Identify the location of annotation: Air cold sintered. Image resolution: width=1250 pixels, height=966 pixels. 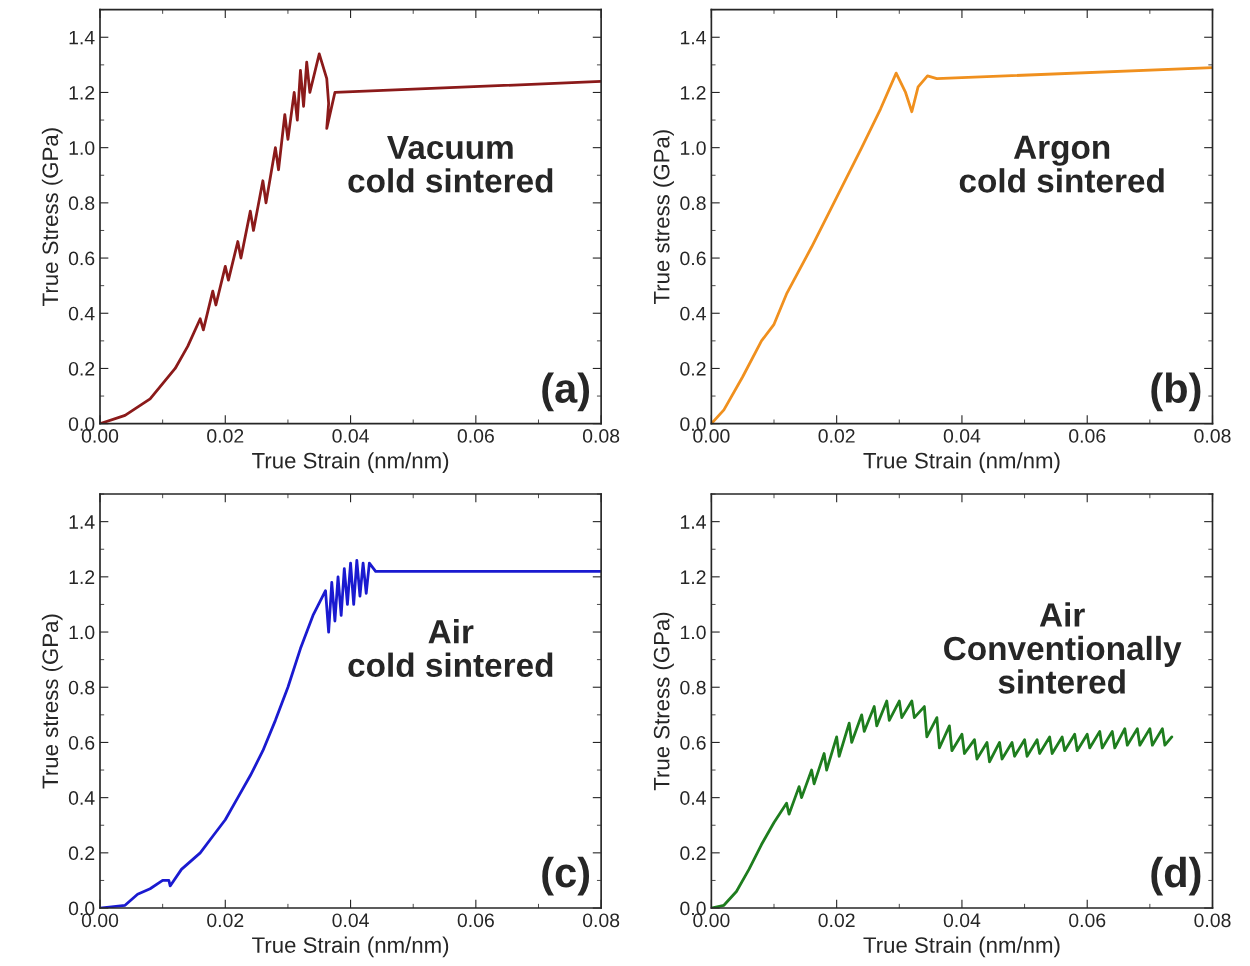
(450, 648).